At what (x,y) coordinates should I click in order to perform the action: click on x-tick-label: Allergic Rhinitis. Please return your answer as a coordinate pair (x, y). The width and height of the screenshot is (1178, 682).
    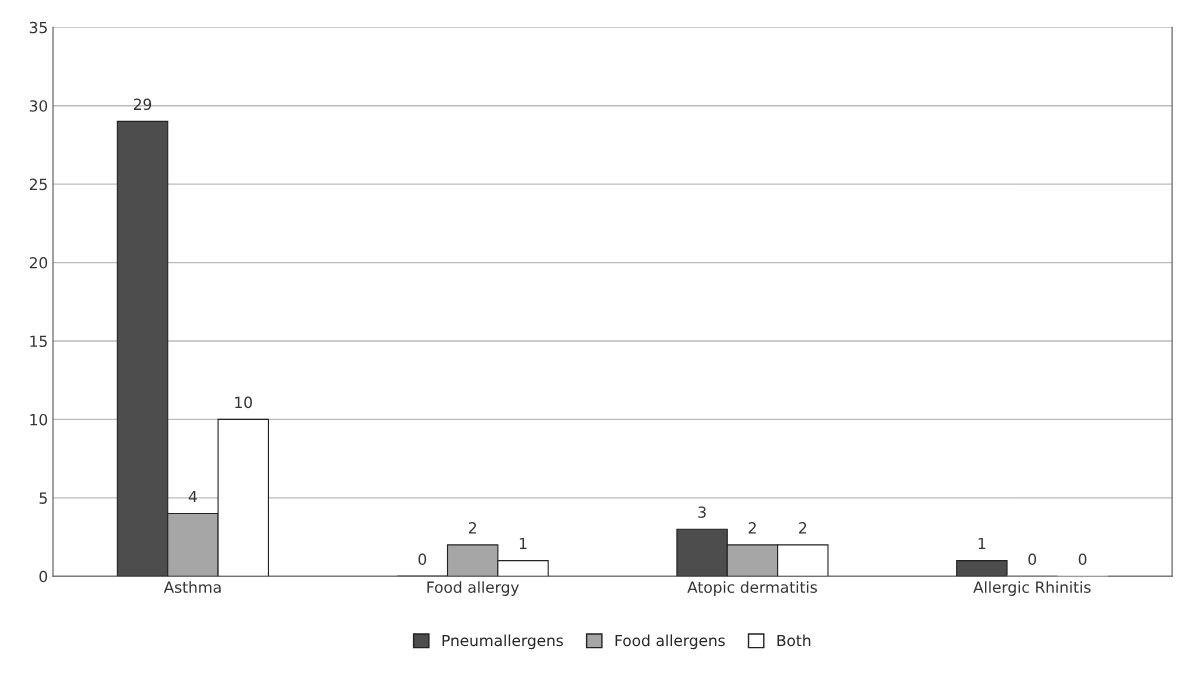
    Looking at the image, I should click on (1032, 588).